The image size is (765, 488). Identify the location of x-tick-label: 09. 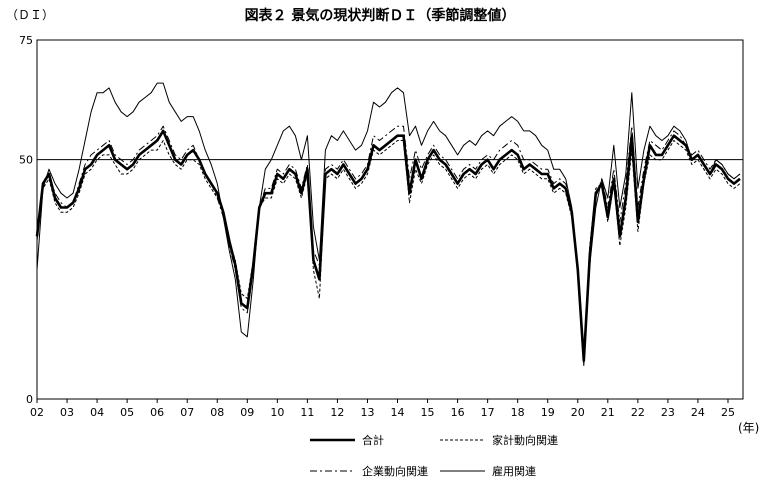
(247, 412).